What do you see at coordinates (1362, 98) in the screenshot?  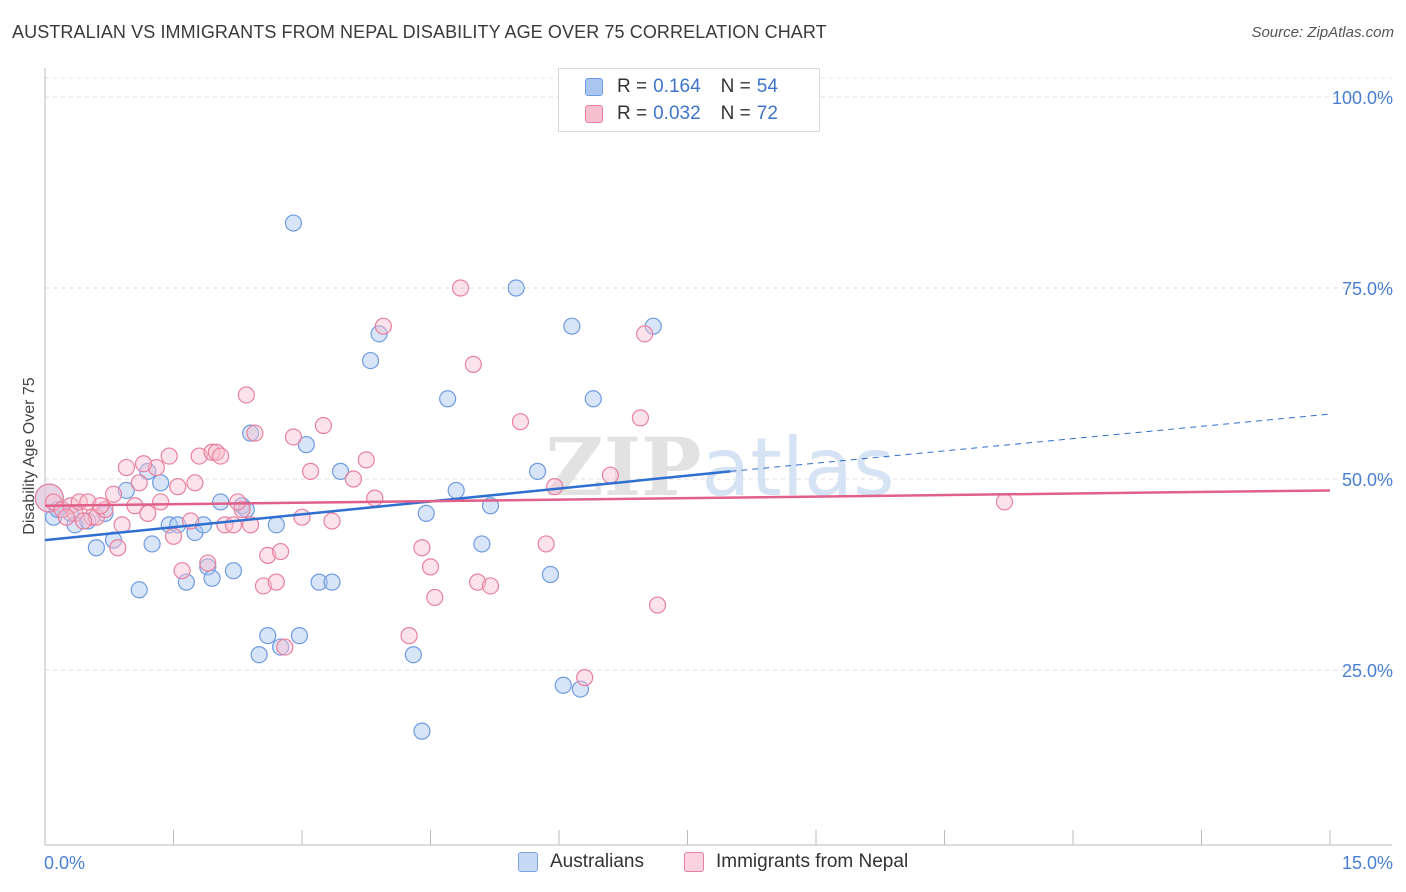 I see `y-tick-label: 100.0%` at bounding box center [1362, 98].